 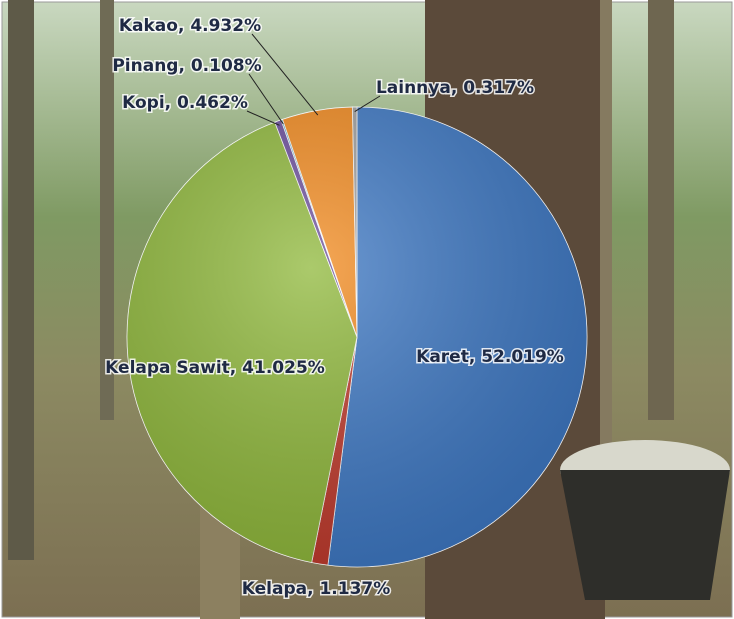 I want to click on data-label: Kopi, 0.462%, so click(x=185, y=103).